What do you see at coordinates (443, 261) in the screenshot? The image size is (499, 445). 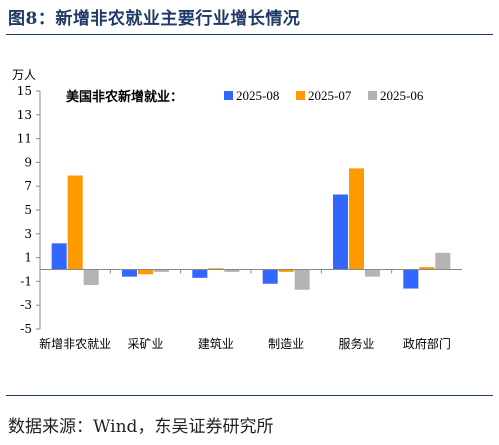 I see `bar-2025-06-政府部门` at bounding box center [443, 261].